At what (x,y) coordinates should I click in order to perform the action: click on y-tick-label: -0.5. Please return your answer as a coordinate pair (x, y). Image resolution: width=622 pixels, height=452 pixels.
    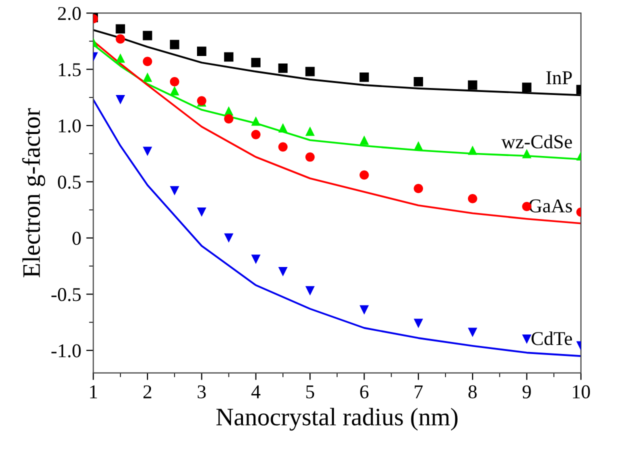
    Looking at the image, I should click on (66, 295).